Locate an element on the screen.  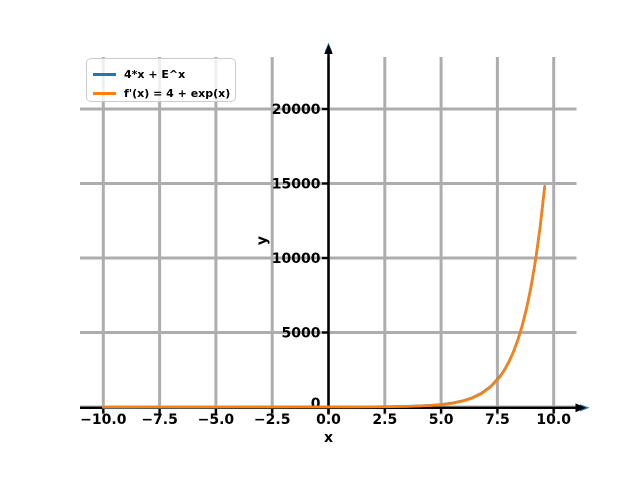
x-tick-label: 0.0 is located at coordinates (328, 420).